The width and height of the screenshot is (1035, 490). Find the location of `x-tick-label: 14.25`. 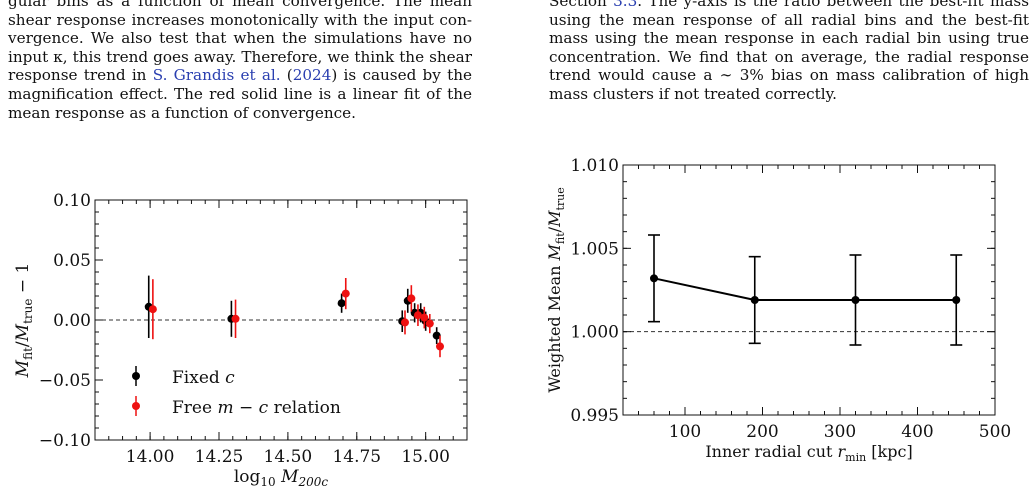

x-tick-label: 14.25 is located at coordinates (219, 457).